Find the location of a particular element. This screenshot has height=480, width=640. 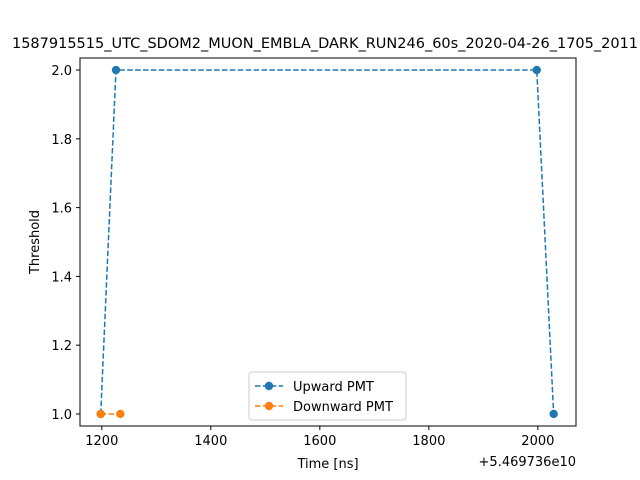

legend-entry: Downward PMT is located at coordinates (324, 407).